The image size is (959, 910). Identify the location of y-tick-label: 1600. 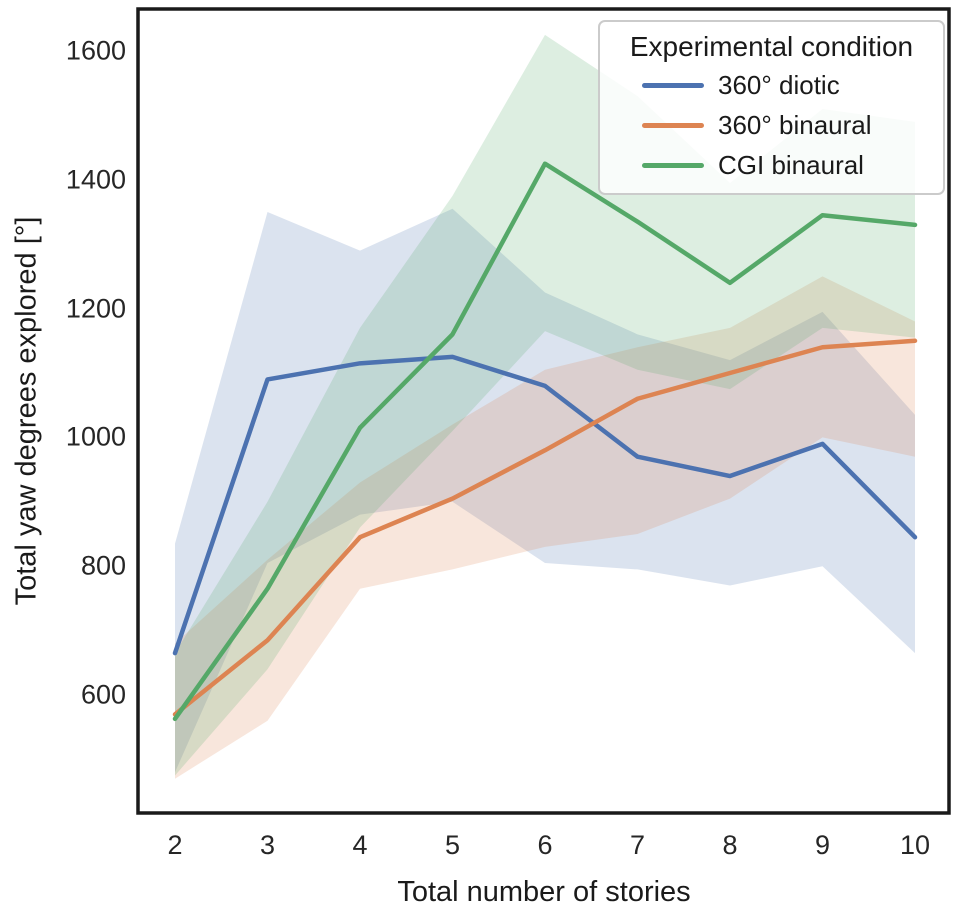
(95, 50).